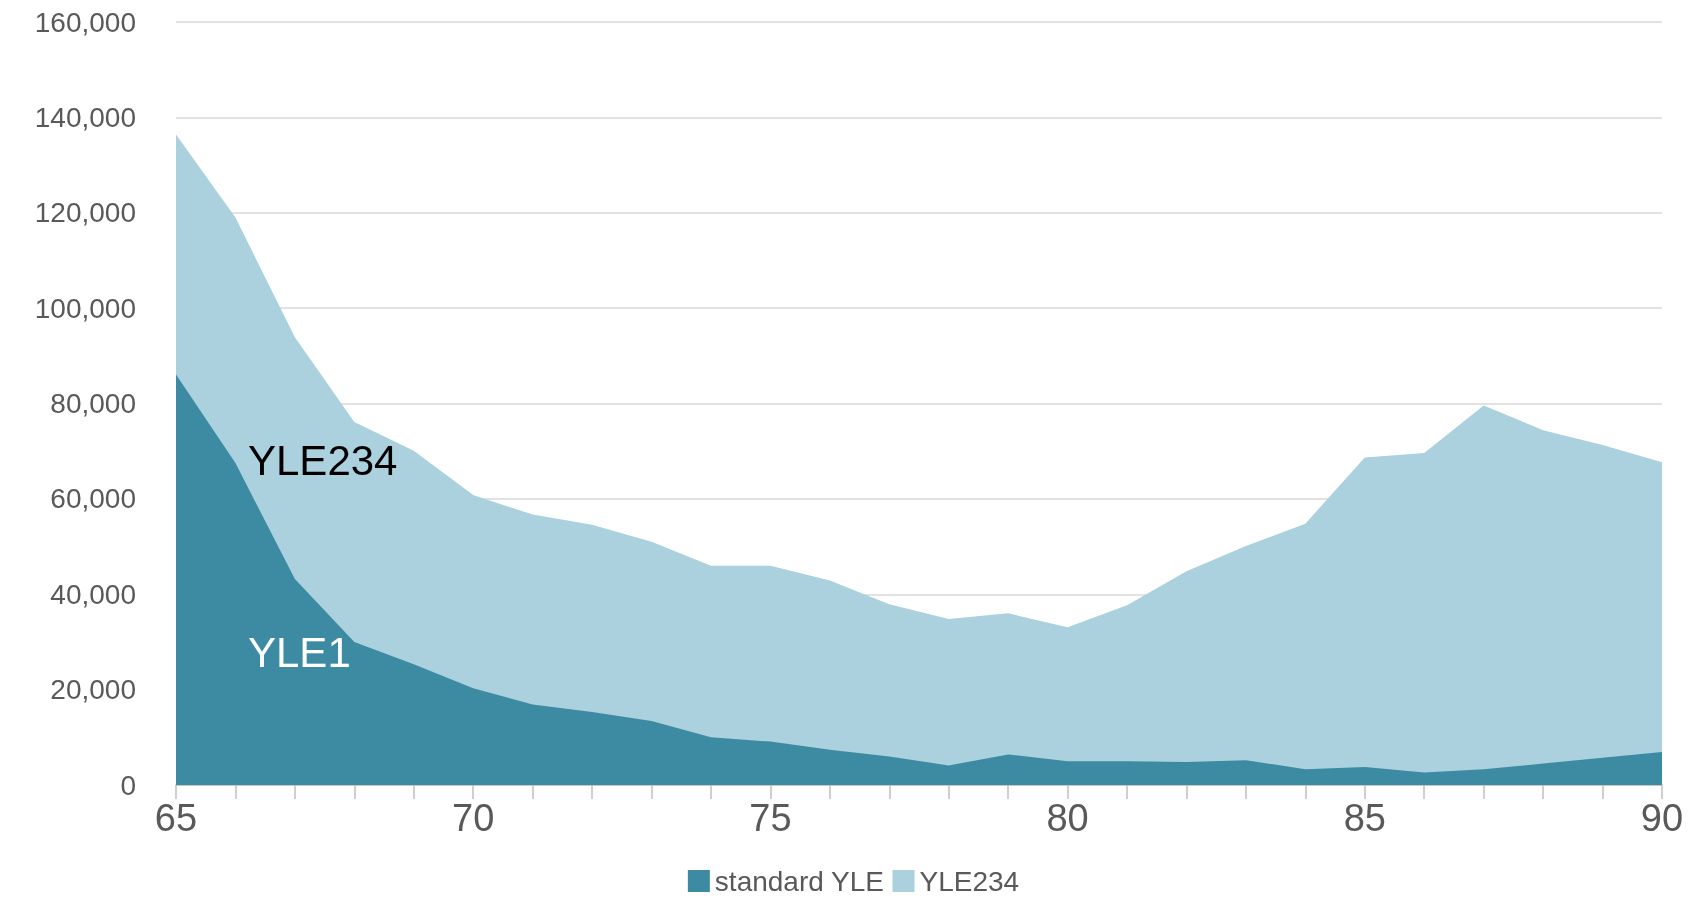  I want to click on y-tick-label: 100,000, so click(85, 308).